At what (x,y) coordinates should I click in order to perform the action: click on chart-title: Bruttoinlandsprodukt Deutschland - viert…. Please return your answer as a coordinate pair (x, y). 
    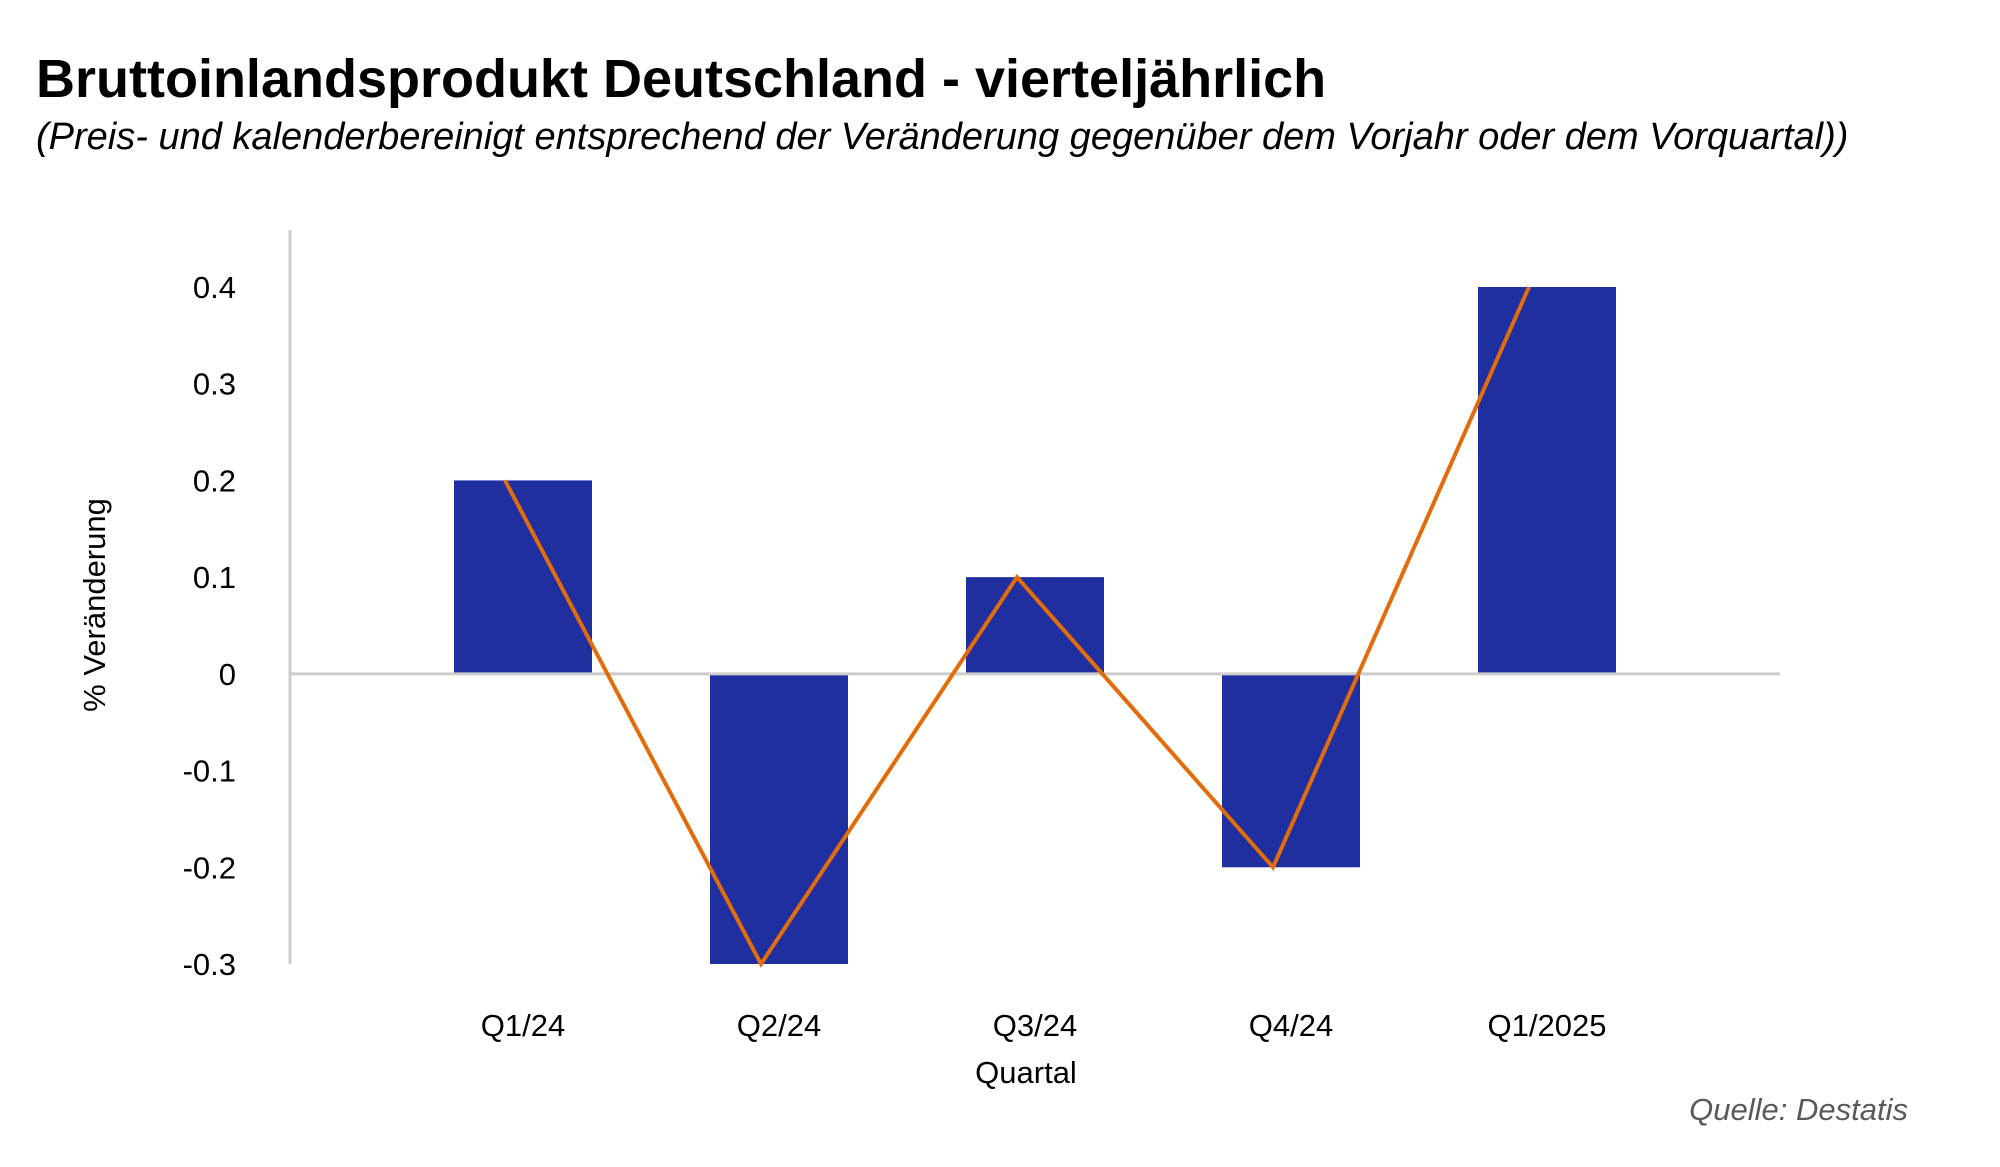
    Looking at the image, I should click on (681, 79).